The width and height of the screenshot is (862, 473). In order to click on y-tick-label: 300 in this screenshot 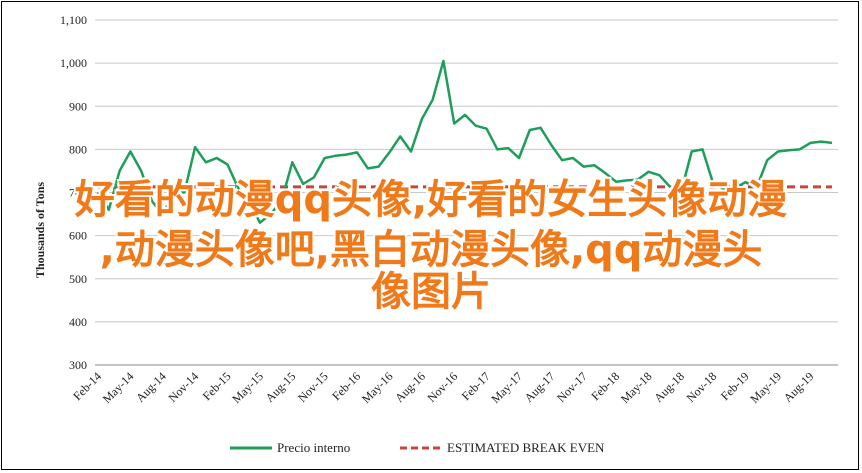, I will do `click(78, 365)`.